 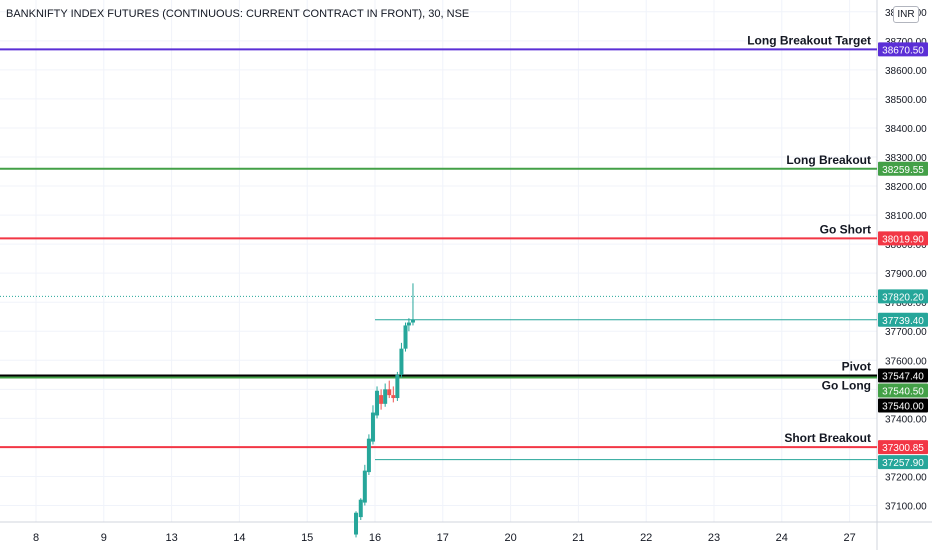 What do you see at coordinates (906, 245) in the screenshot?
I see `y-tick-label: 38000.00` at bounding box center [906, 245].